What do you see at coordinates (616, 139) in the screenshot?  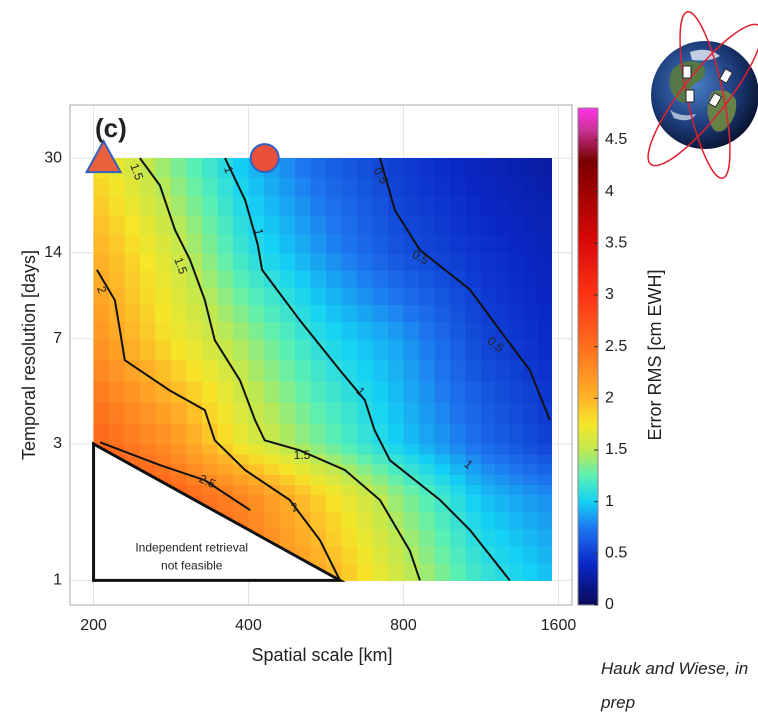 I see `colorbar-tick-label: 4.5` at bounding box center [616, 139].